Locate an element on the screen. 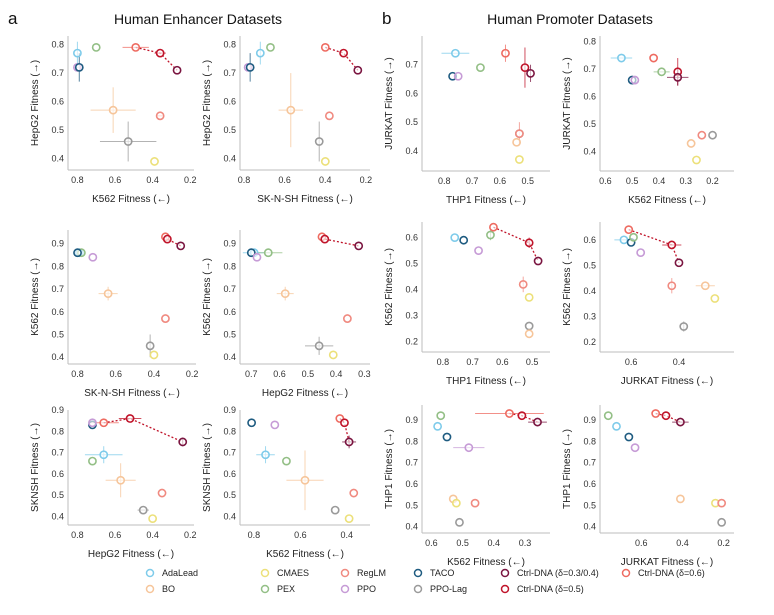 The height and width of the screenshot is (615, 774). panel-a-letter: a is located at coordinates (13, 18).